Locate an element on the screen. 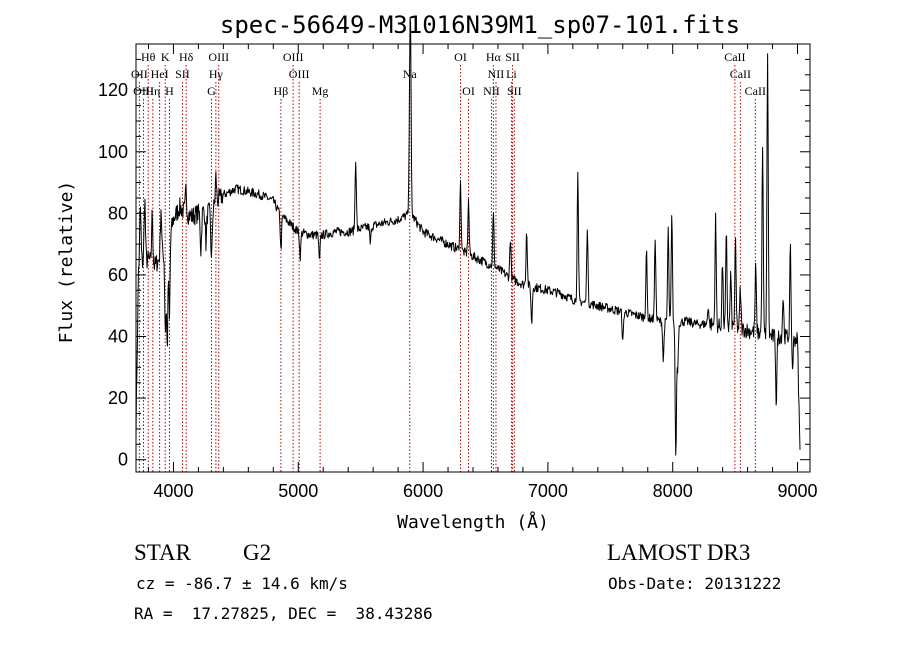 The width and height of the screenshot is (900, 649). redshift-readout: cz = -86.7 ± 14.6 km/s is located at coordinates (242, 583).